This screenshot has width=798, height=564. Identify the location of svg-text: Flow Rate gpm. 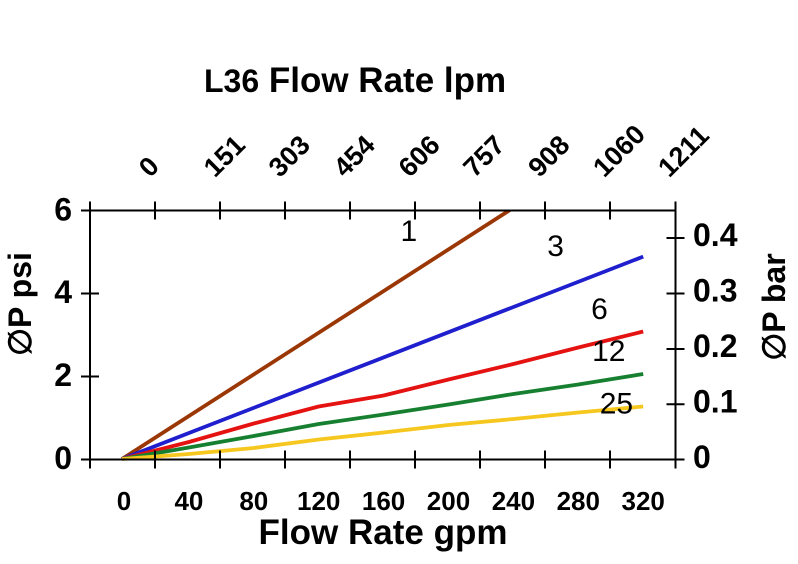
(383, 532).